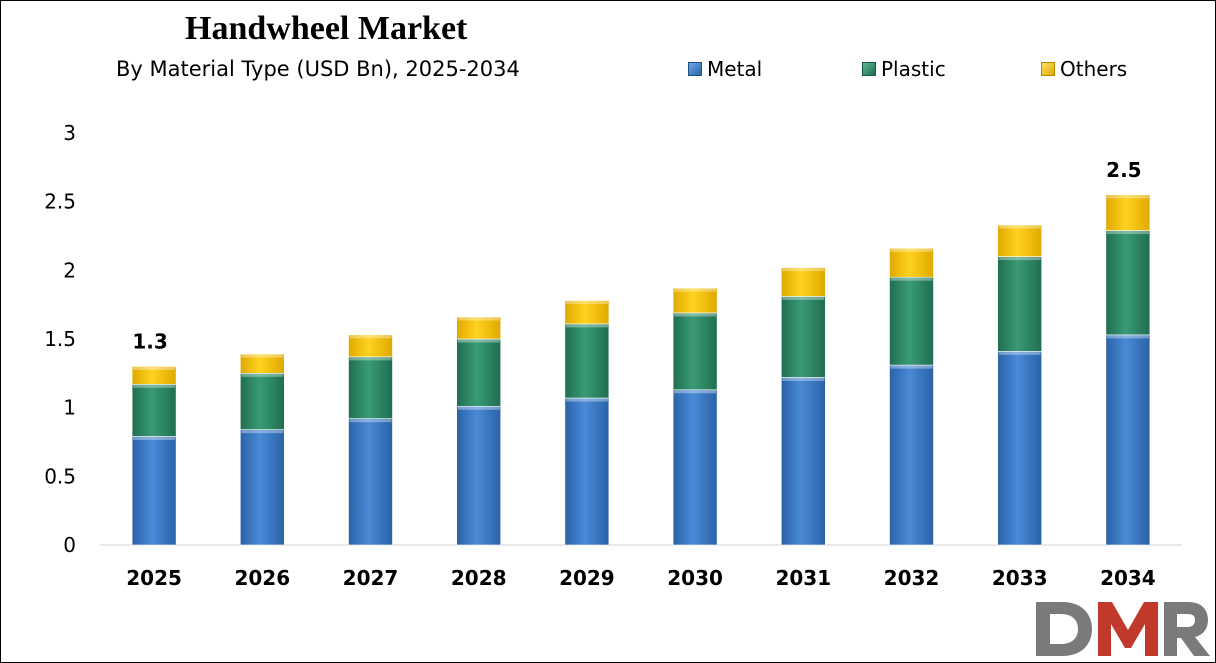 This screenshot has width=1216, height=663. I want to click on y-tick-label: 1, so click(69, 408).